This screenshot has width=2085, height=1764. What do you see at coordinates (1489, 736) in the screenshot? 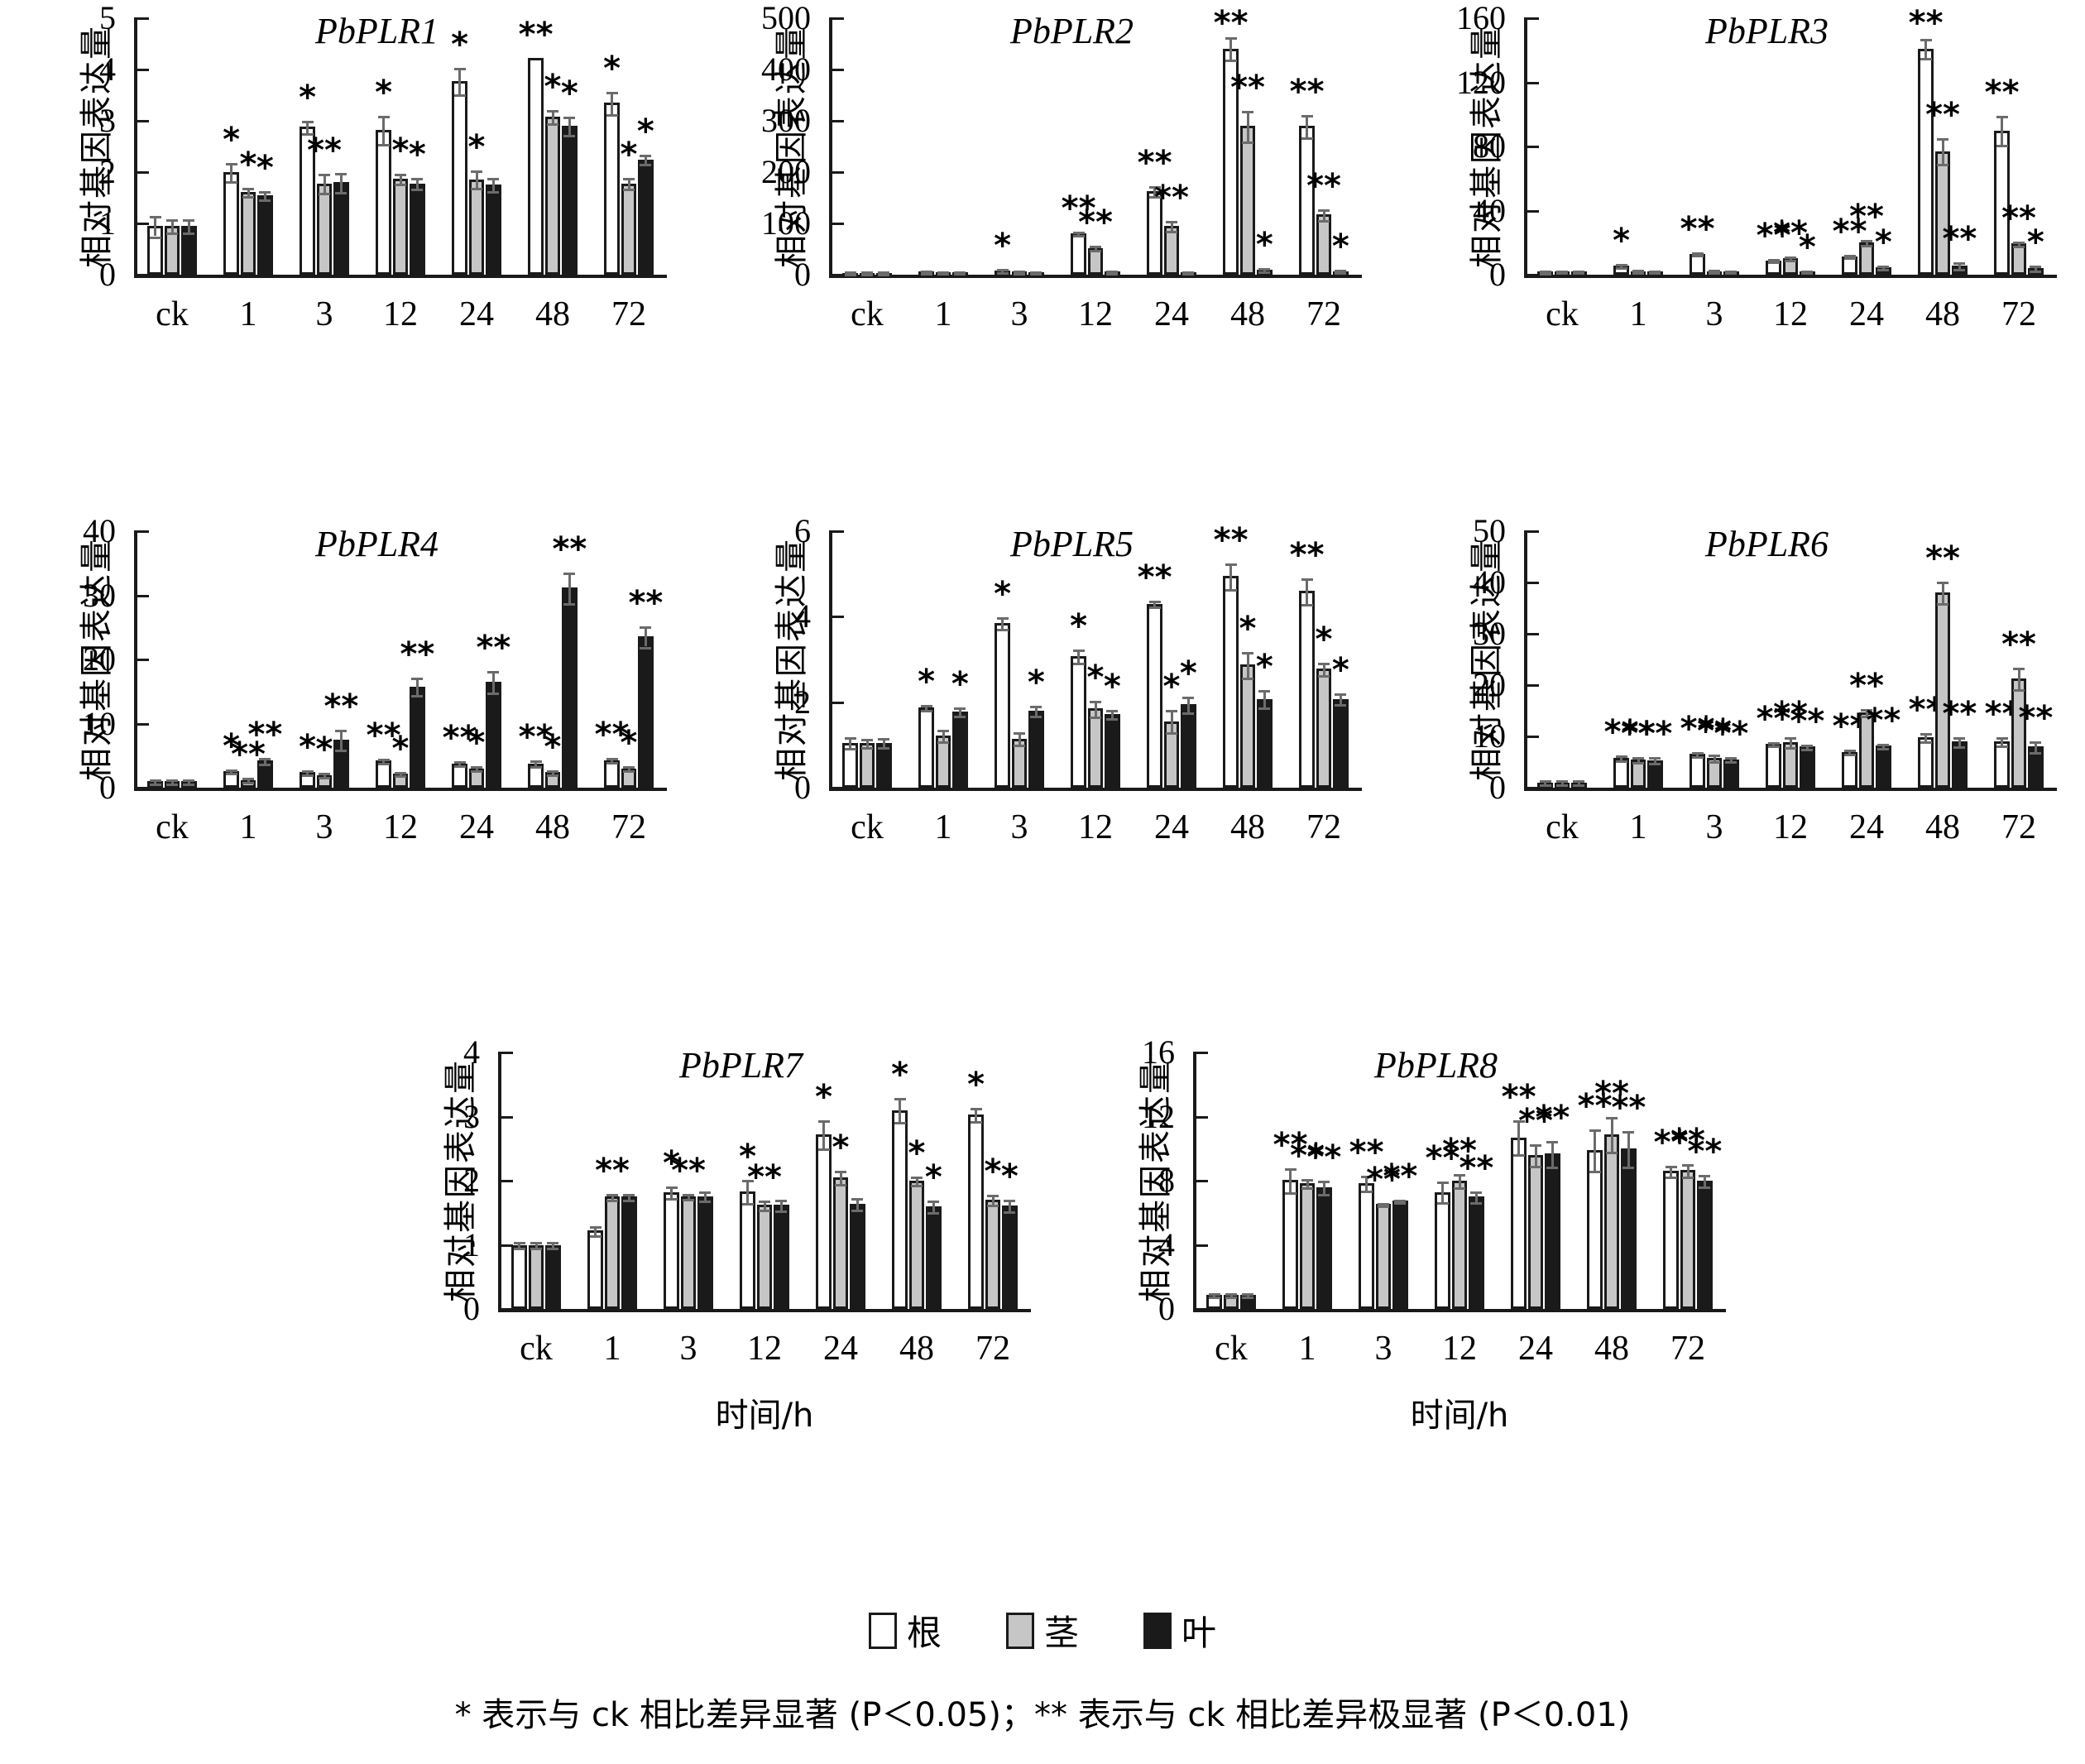
I see `y-tick-label: 10` at bounding box center [1489, 736].